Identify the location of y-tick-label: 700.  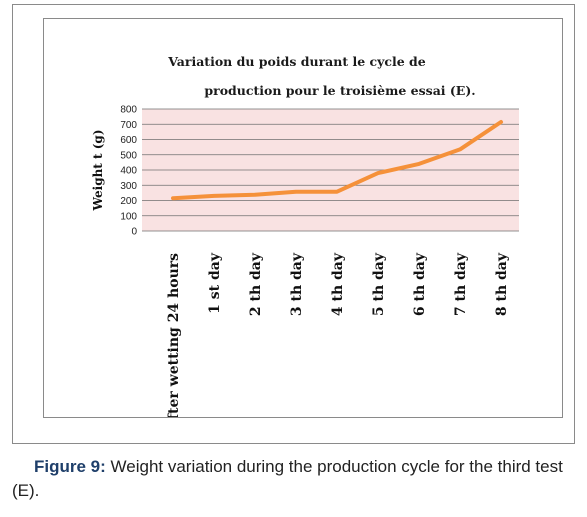
(128, 125).